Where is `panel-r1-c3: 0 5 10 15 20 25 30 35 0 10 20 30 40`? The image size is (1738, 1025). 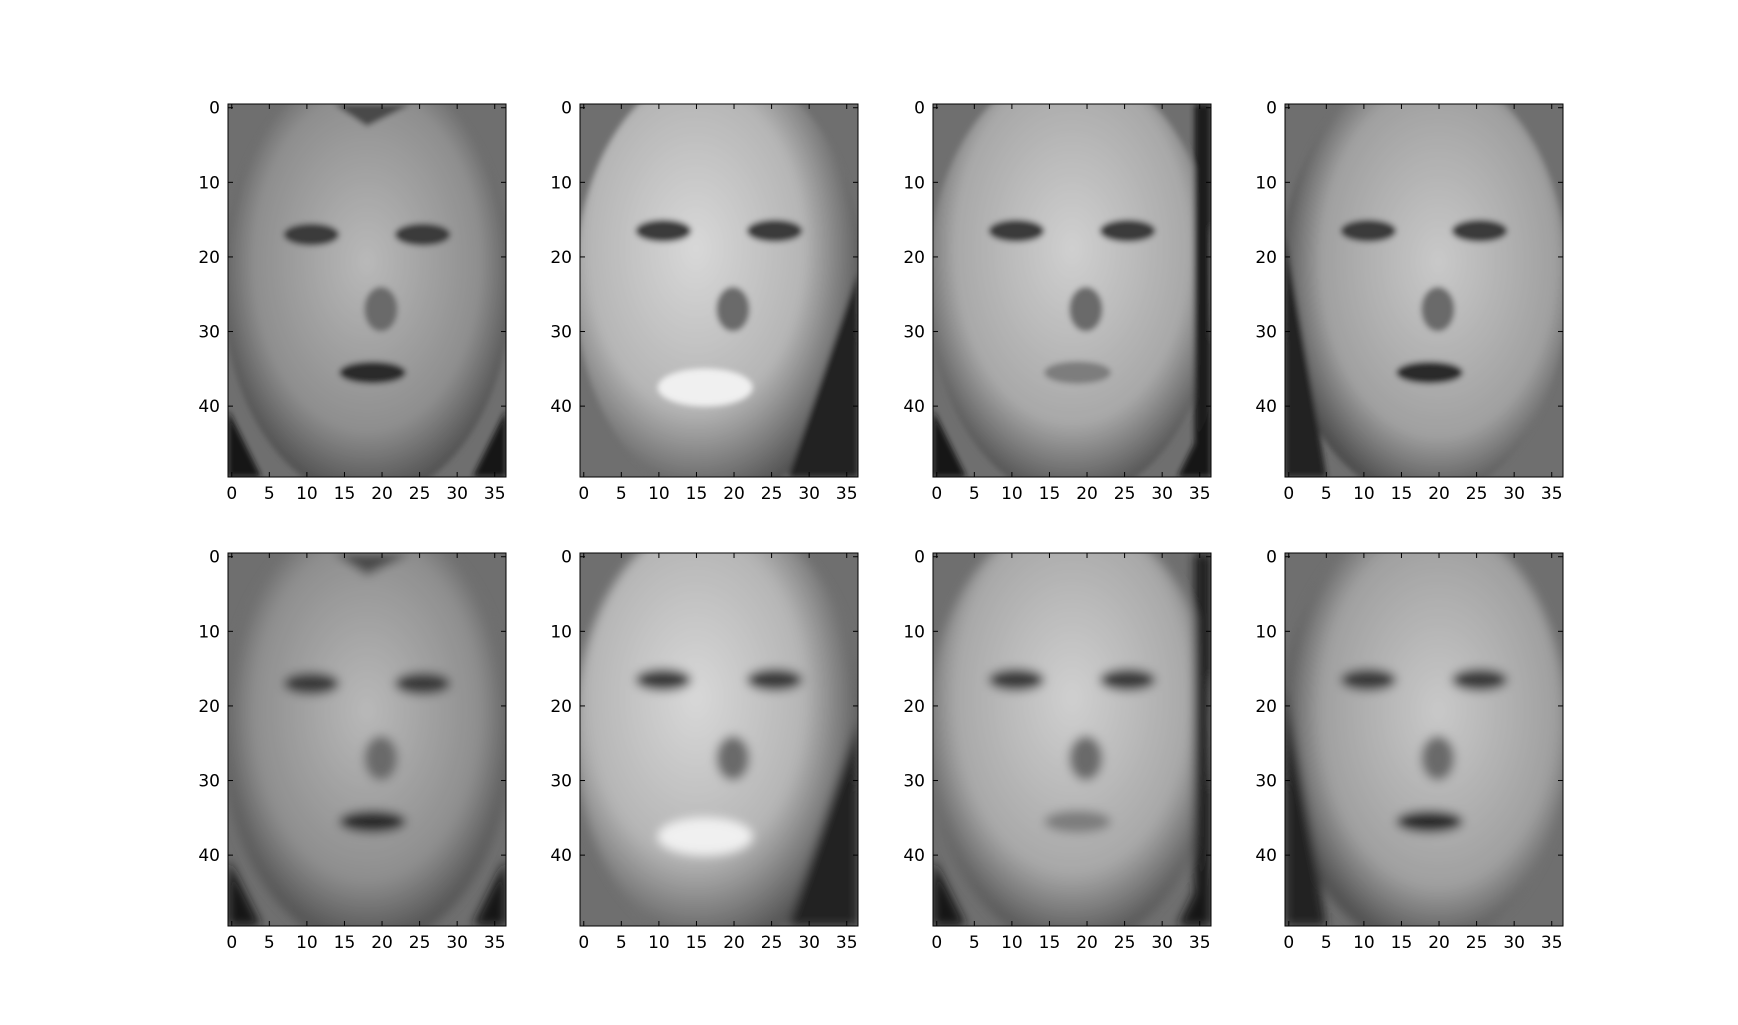 panel-r1-c3: 0 5 10 15 20 25 30 35 0 10 20 30 40 is located at coordinates (1409, 750).